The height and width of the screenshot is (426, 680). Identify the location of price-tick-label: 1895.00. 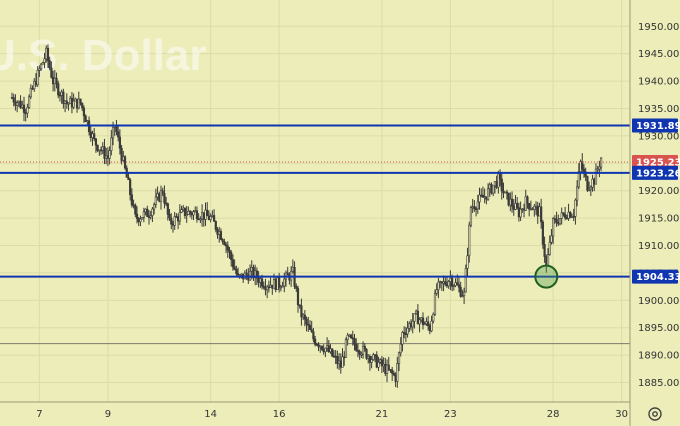
(658, 328).